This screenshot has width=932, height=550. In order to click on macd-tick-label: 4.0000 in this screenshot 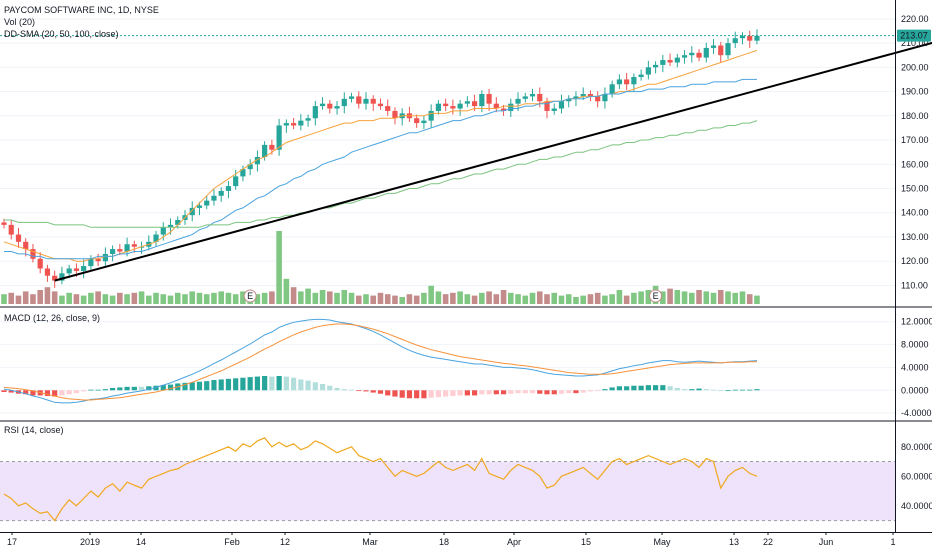, I will do `click(915, 367)`.